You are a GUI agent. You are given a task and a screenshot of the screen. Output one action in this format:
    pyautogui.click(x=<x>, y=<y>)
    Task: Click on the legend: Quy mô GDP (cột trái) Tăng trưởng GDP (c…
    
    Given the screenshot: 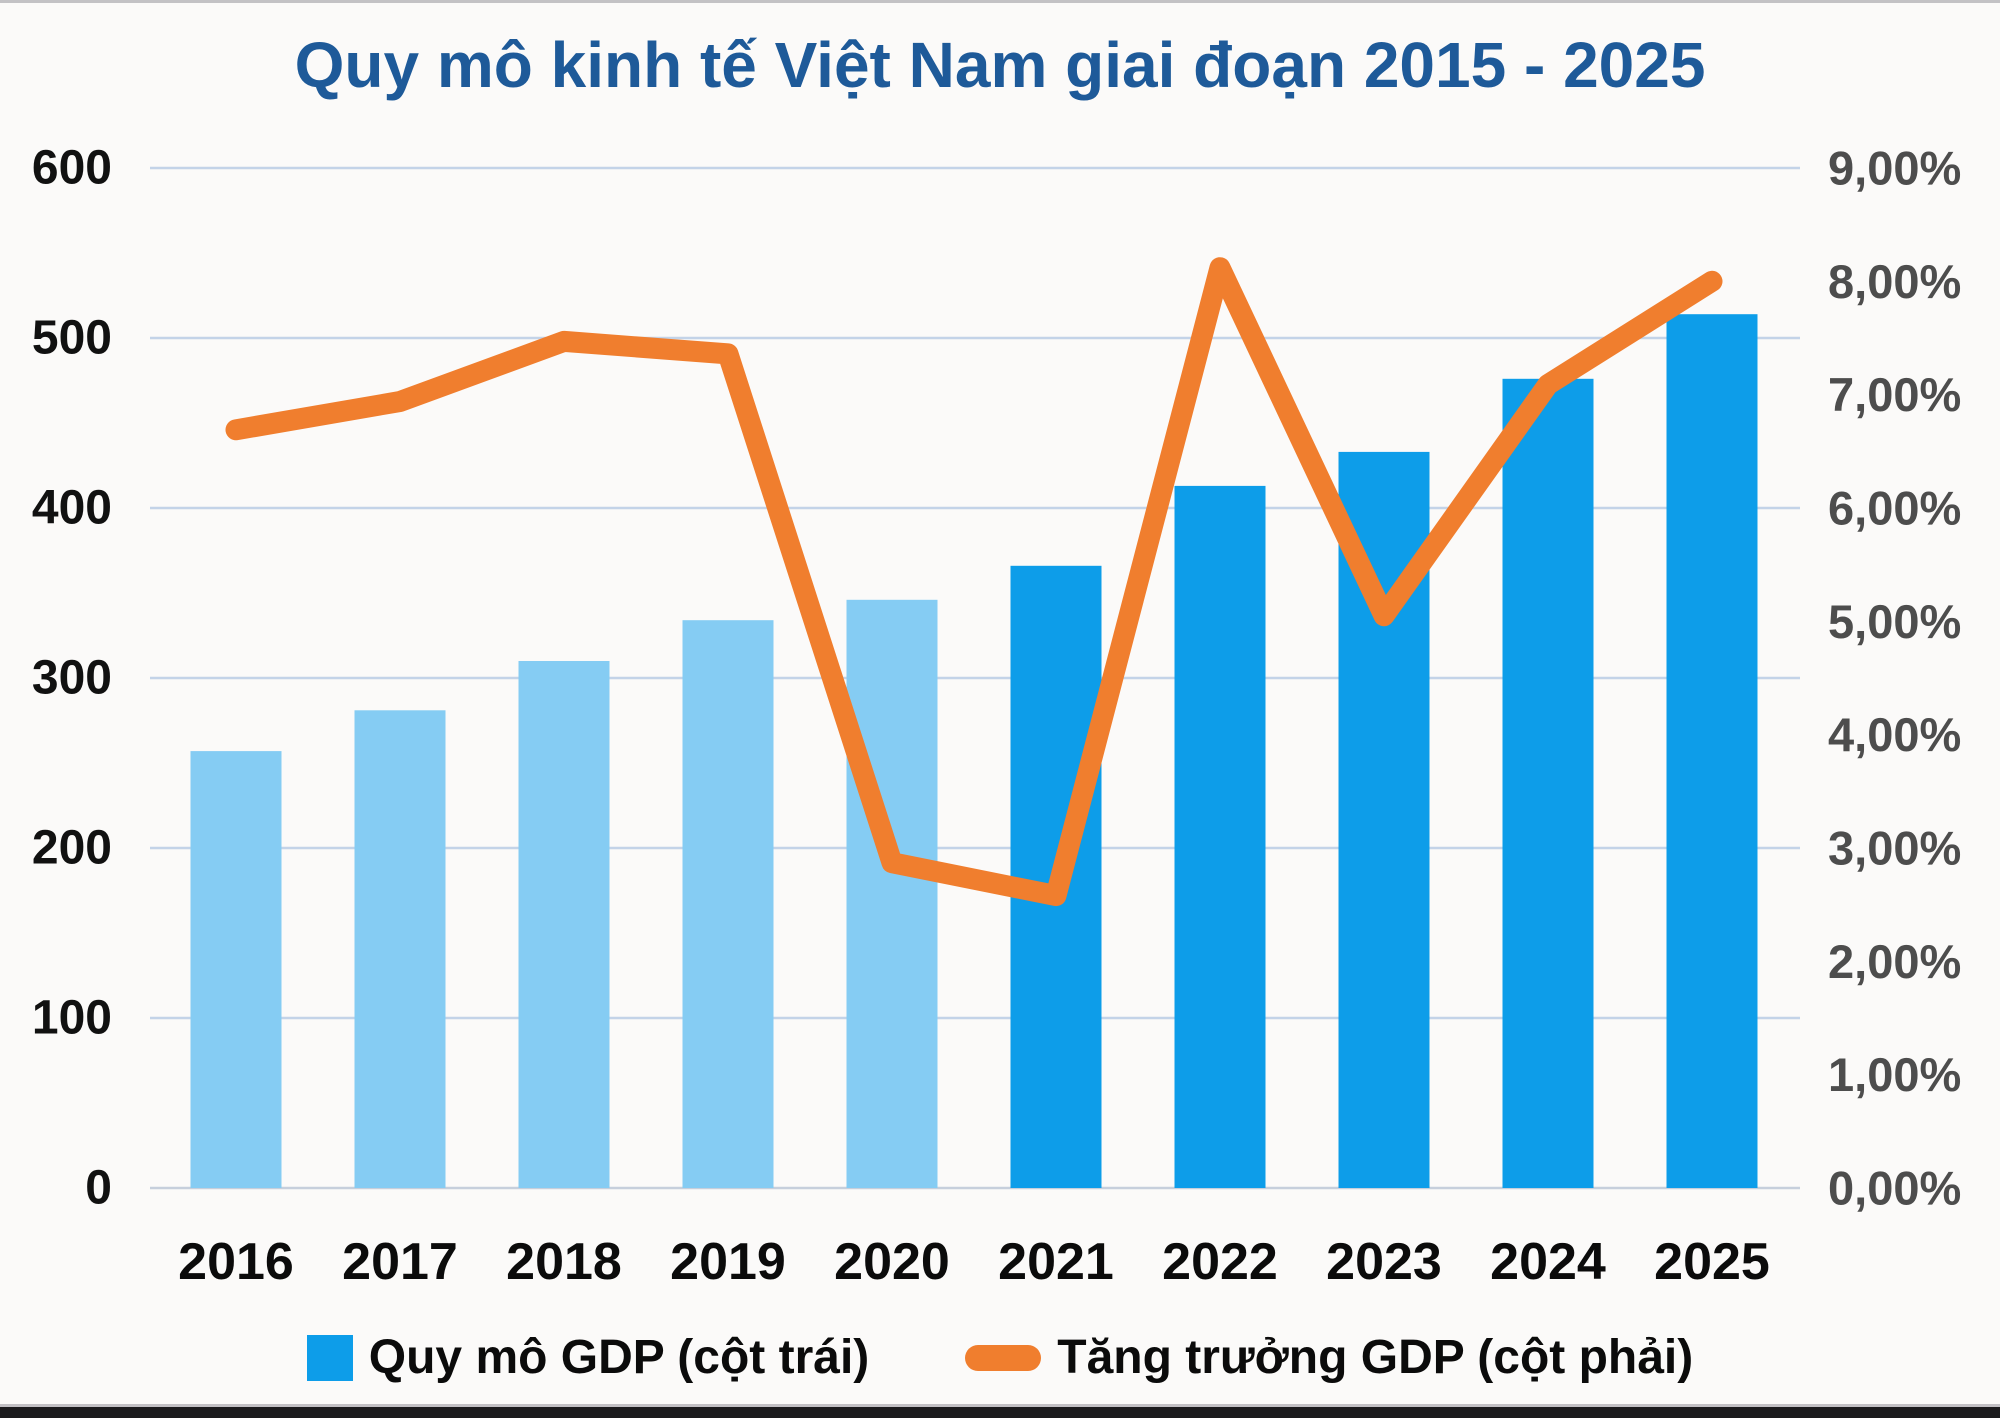 What is the action you would take?
    pyautogui.click(x=1000, y=1357)
    